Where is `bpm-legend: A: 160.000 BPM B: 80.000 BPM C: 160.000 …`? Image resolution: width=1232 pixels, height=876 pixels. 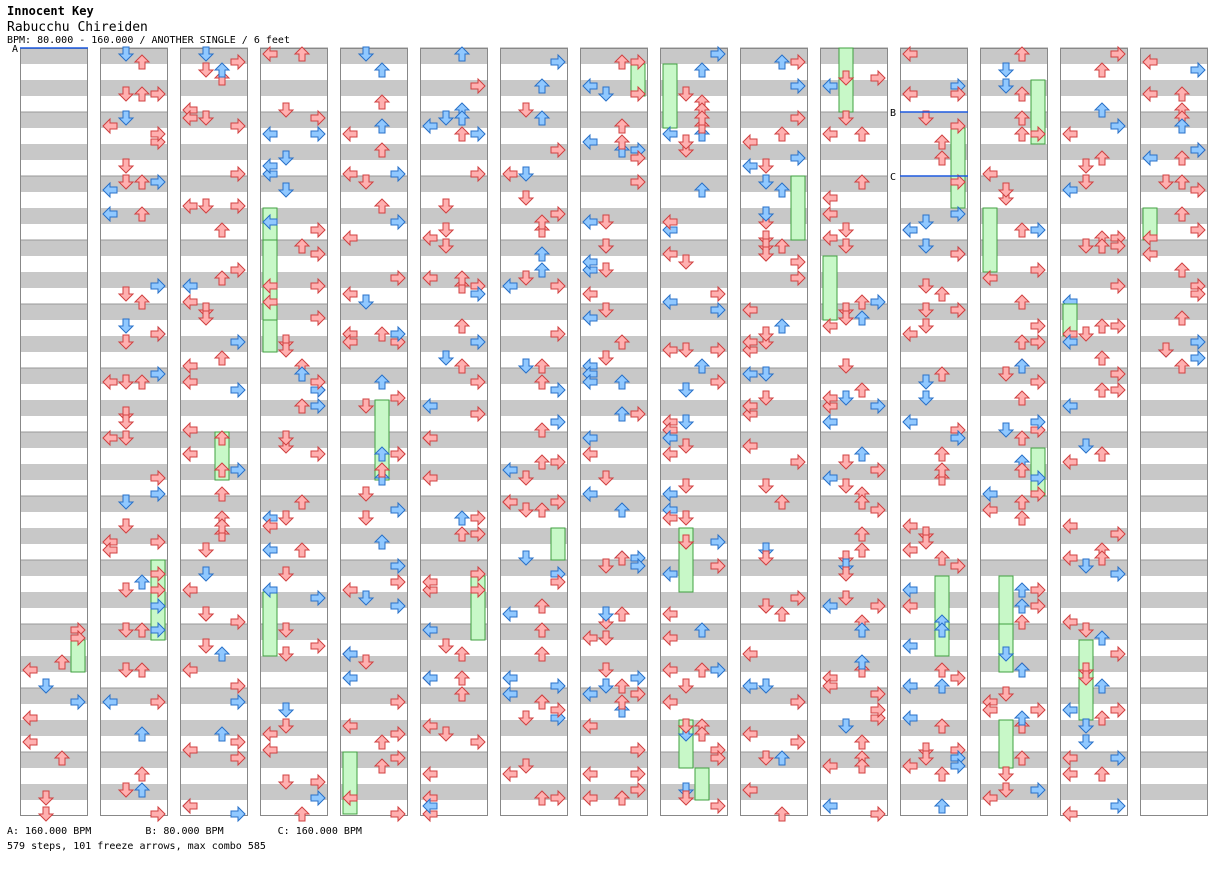 bpm-legend: A: 160.000 BPM B: 80.000 BPM C: 160.000 … is located at coordinates (208, 831).